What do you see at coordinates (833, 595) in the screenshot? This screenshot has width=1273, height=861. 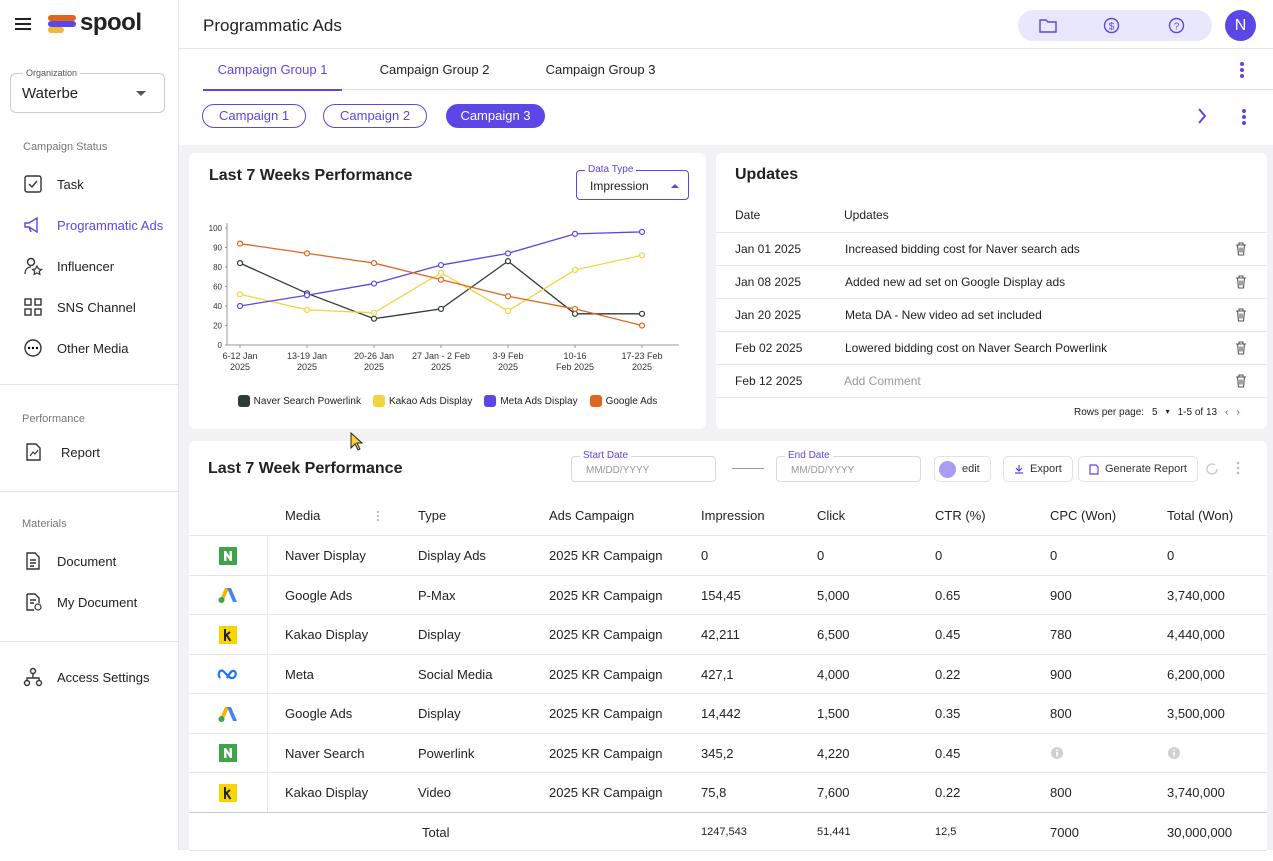 I see `cell: 5,000` at bounding box center [833, 595].